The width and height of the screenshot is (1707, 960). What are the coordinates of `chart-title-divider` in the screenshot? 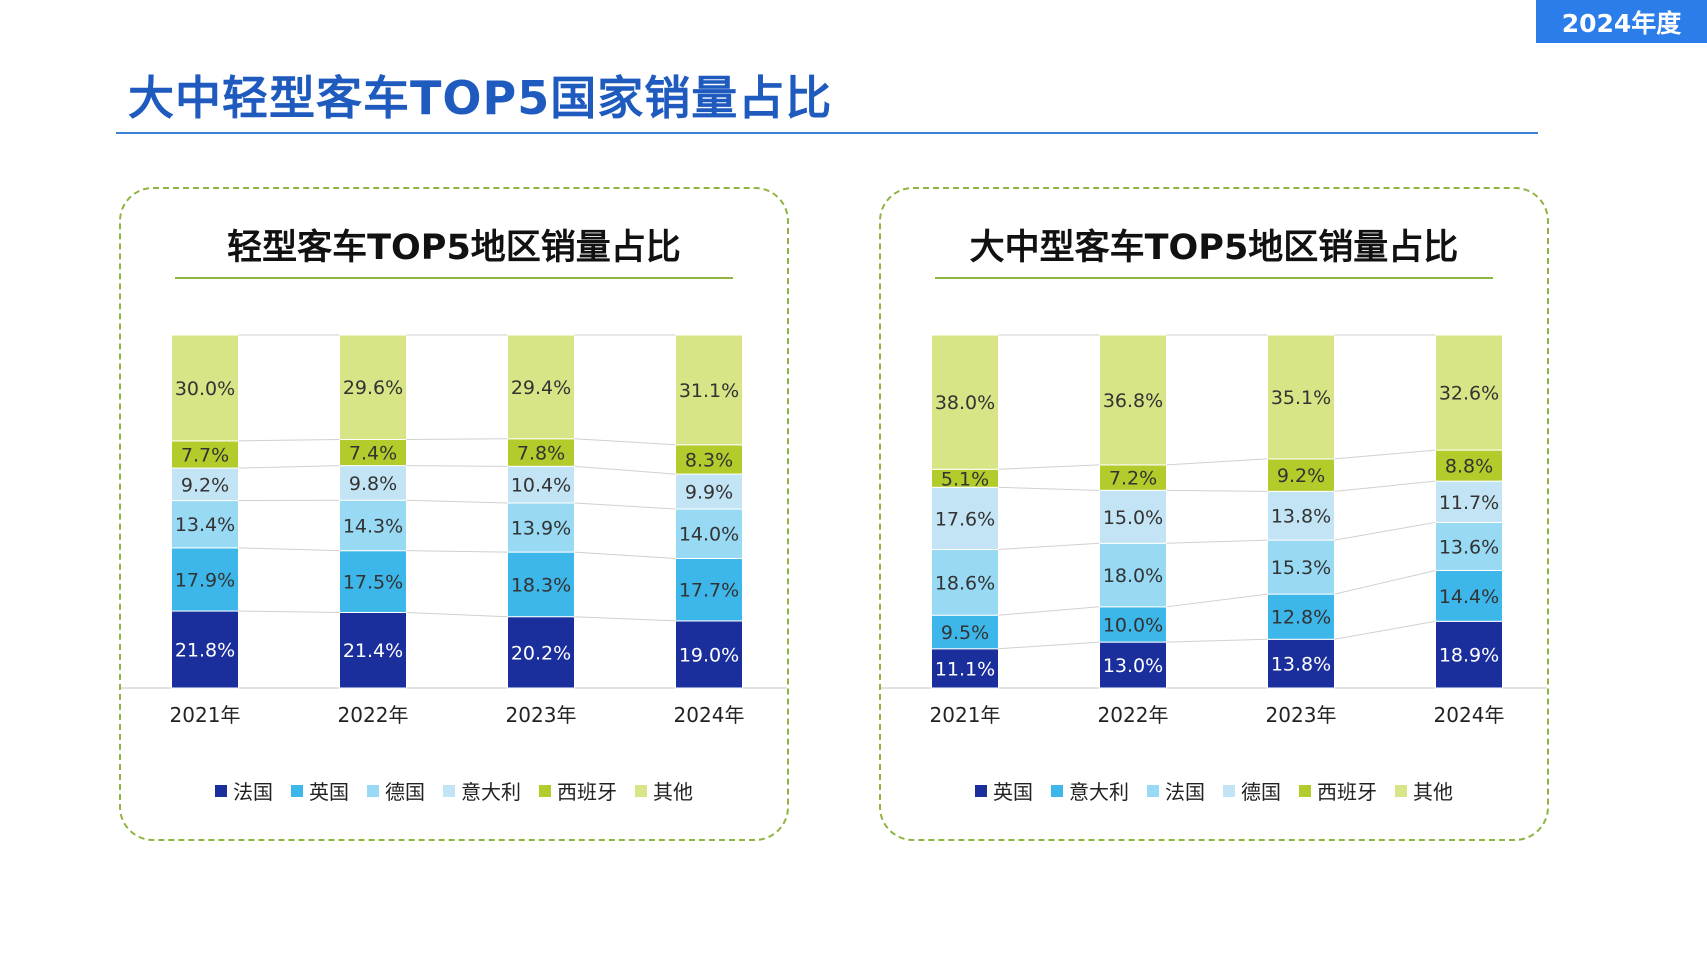 It's located at (1214, 278).